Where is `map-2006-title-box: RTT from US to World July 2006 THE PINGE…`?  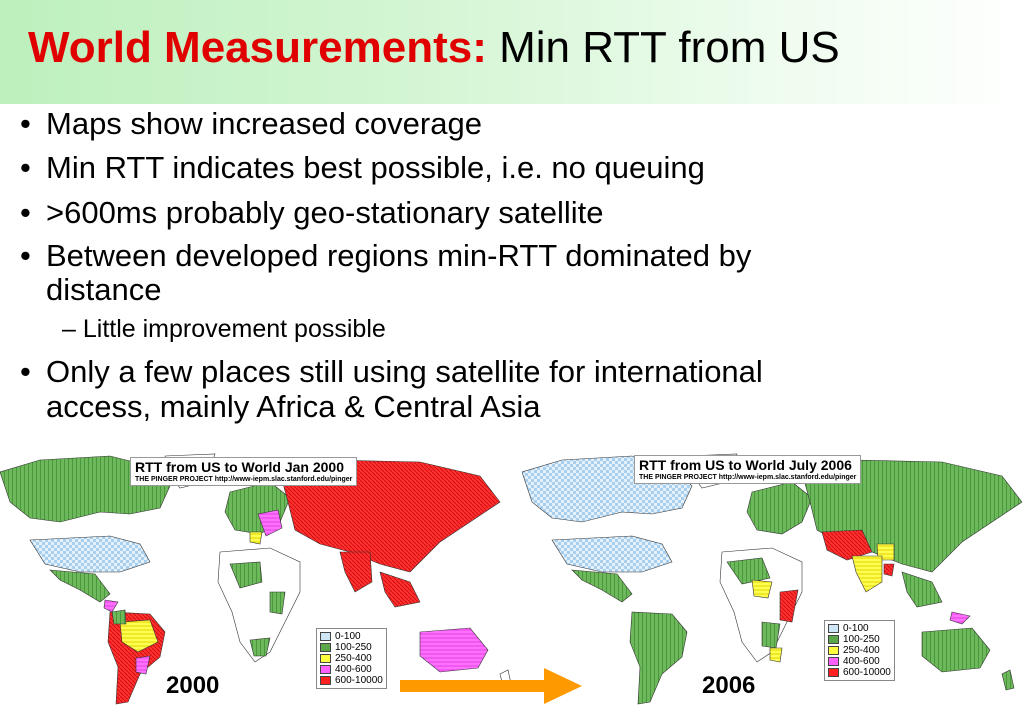
map-2006-title-box: RTT from US to World July 2006 THE PINGE… is located at coordinates (748, 469).